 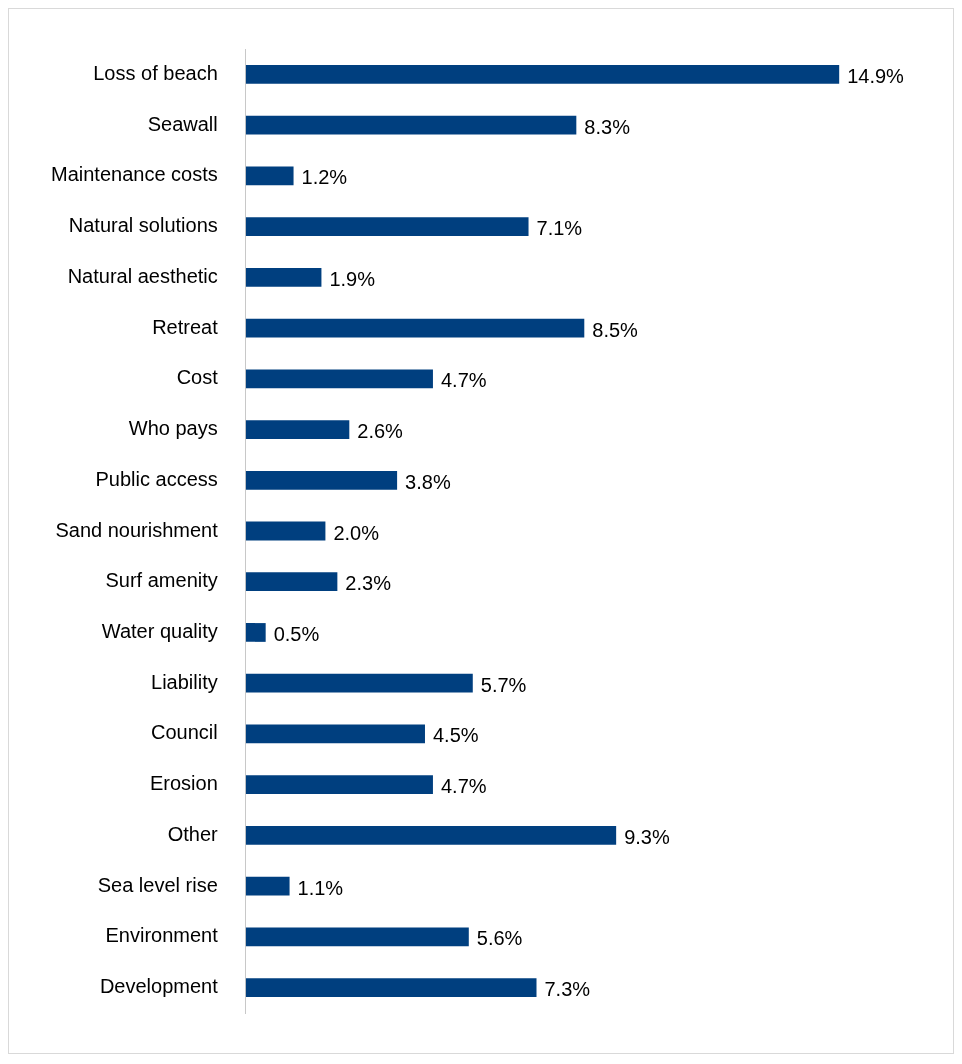 What do you see at coordinates (155, 72) in the screenshot?
I see `y-tick-label: Loss of beach` at bounding box center [155, 72].